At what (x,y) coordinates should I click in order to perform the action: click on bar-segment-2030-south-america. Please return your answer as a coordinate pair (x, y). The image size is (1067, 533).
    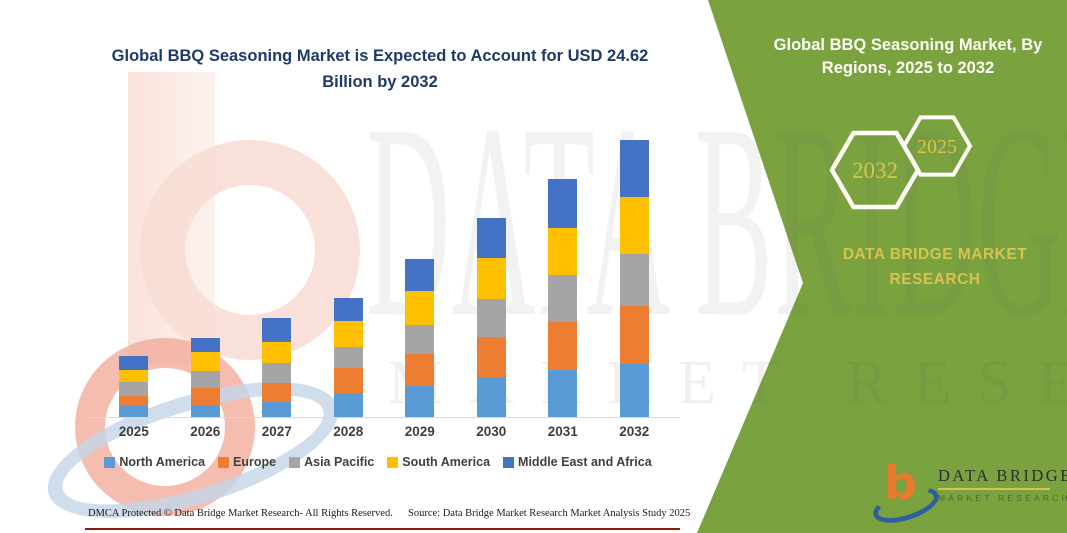
    Looking at the image, I should click on (491, 278).